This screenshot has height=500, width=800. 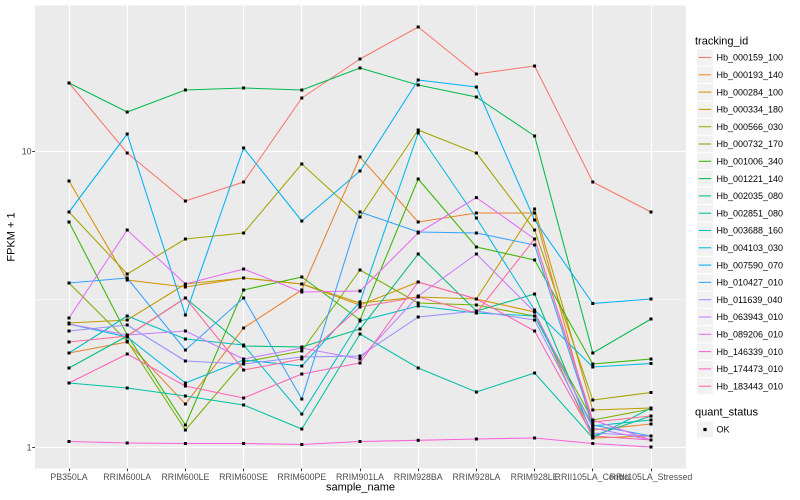 I want to click on svg-text: Hb_004103_030, so click(x=750, y=248).